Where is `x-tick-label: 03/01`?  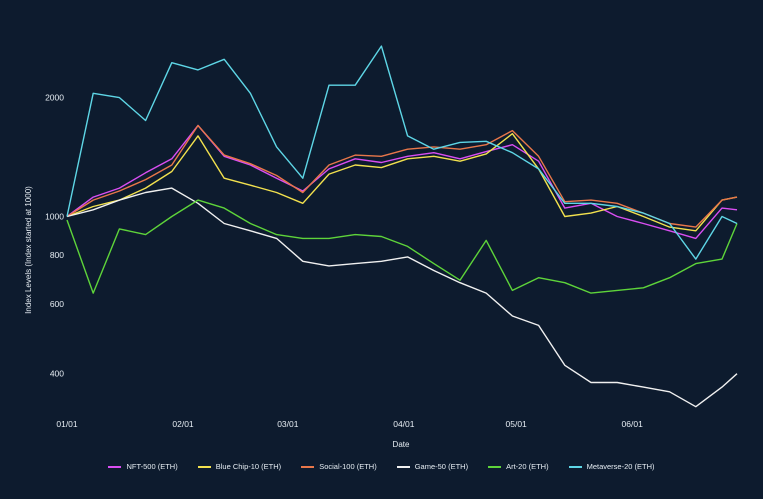
x-tick-label: 03/01 is located at coordinates (288, 424).